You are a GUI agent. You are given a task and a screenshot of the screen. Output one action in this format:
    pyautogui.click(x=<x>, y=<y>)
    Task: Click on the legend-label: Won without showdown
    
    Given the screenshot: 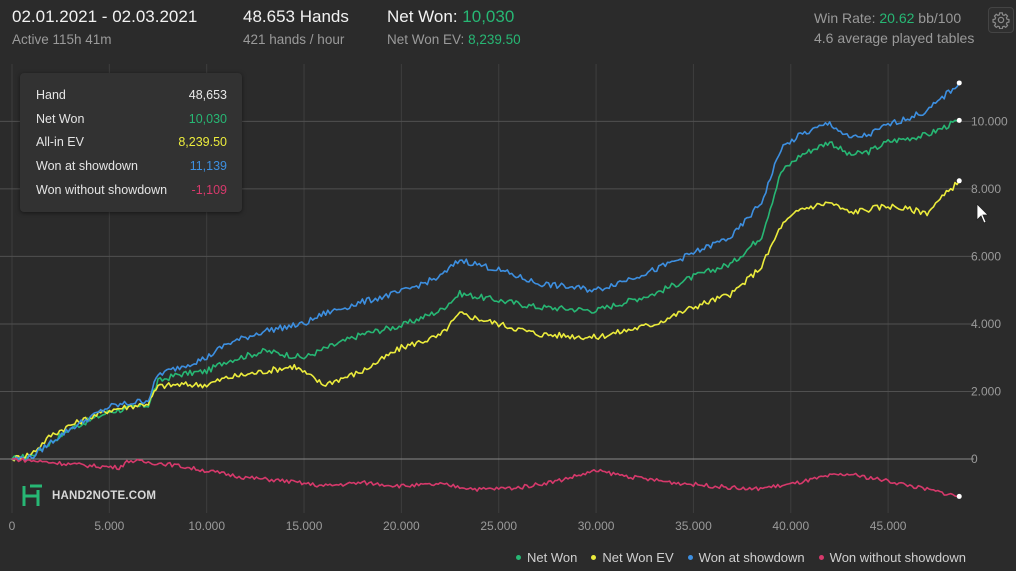 What is the action you would take?
    pyautogui.click(x=897, y=557)
    